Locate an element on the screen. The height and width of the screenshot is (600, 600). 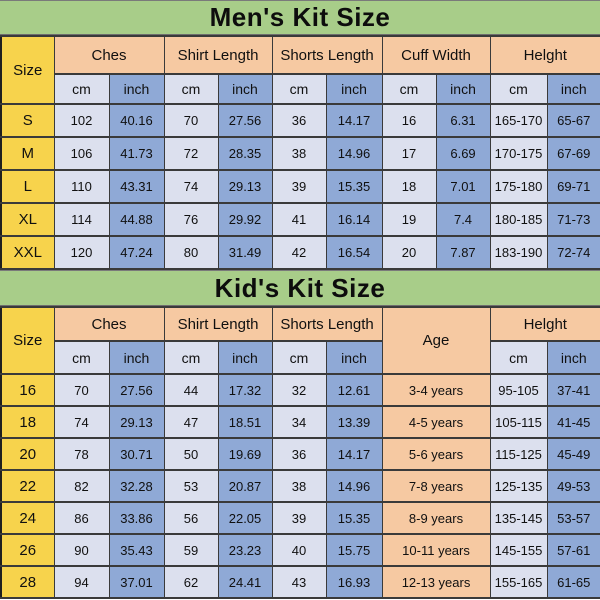
kids-shorts-length-column-header: Shorts Length is located at coordinates (327, 324).